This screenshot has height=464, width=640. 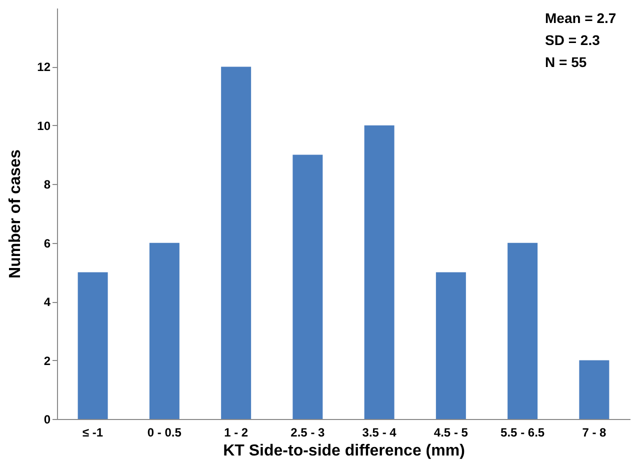 What do you see at coordinates (44, 125) in the screenshot?
I see `y-tick-label: 10` at bounding box center [44, 125].